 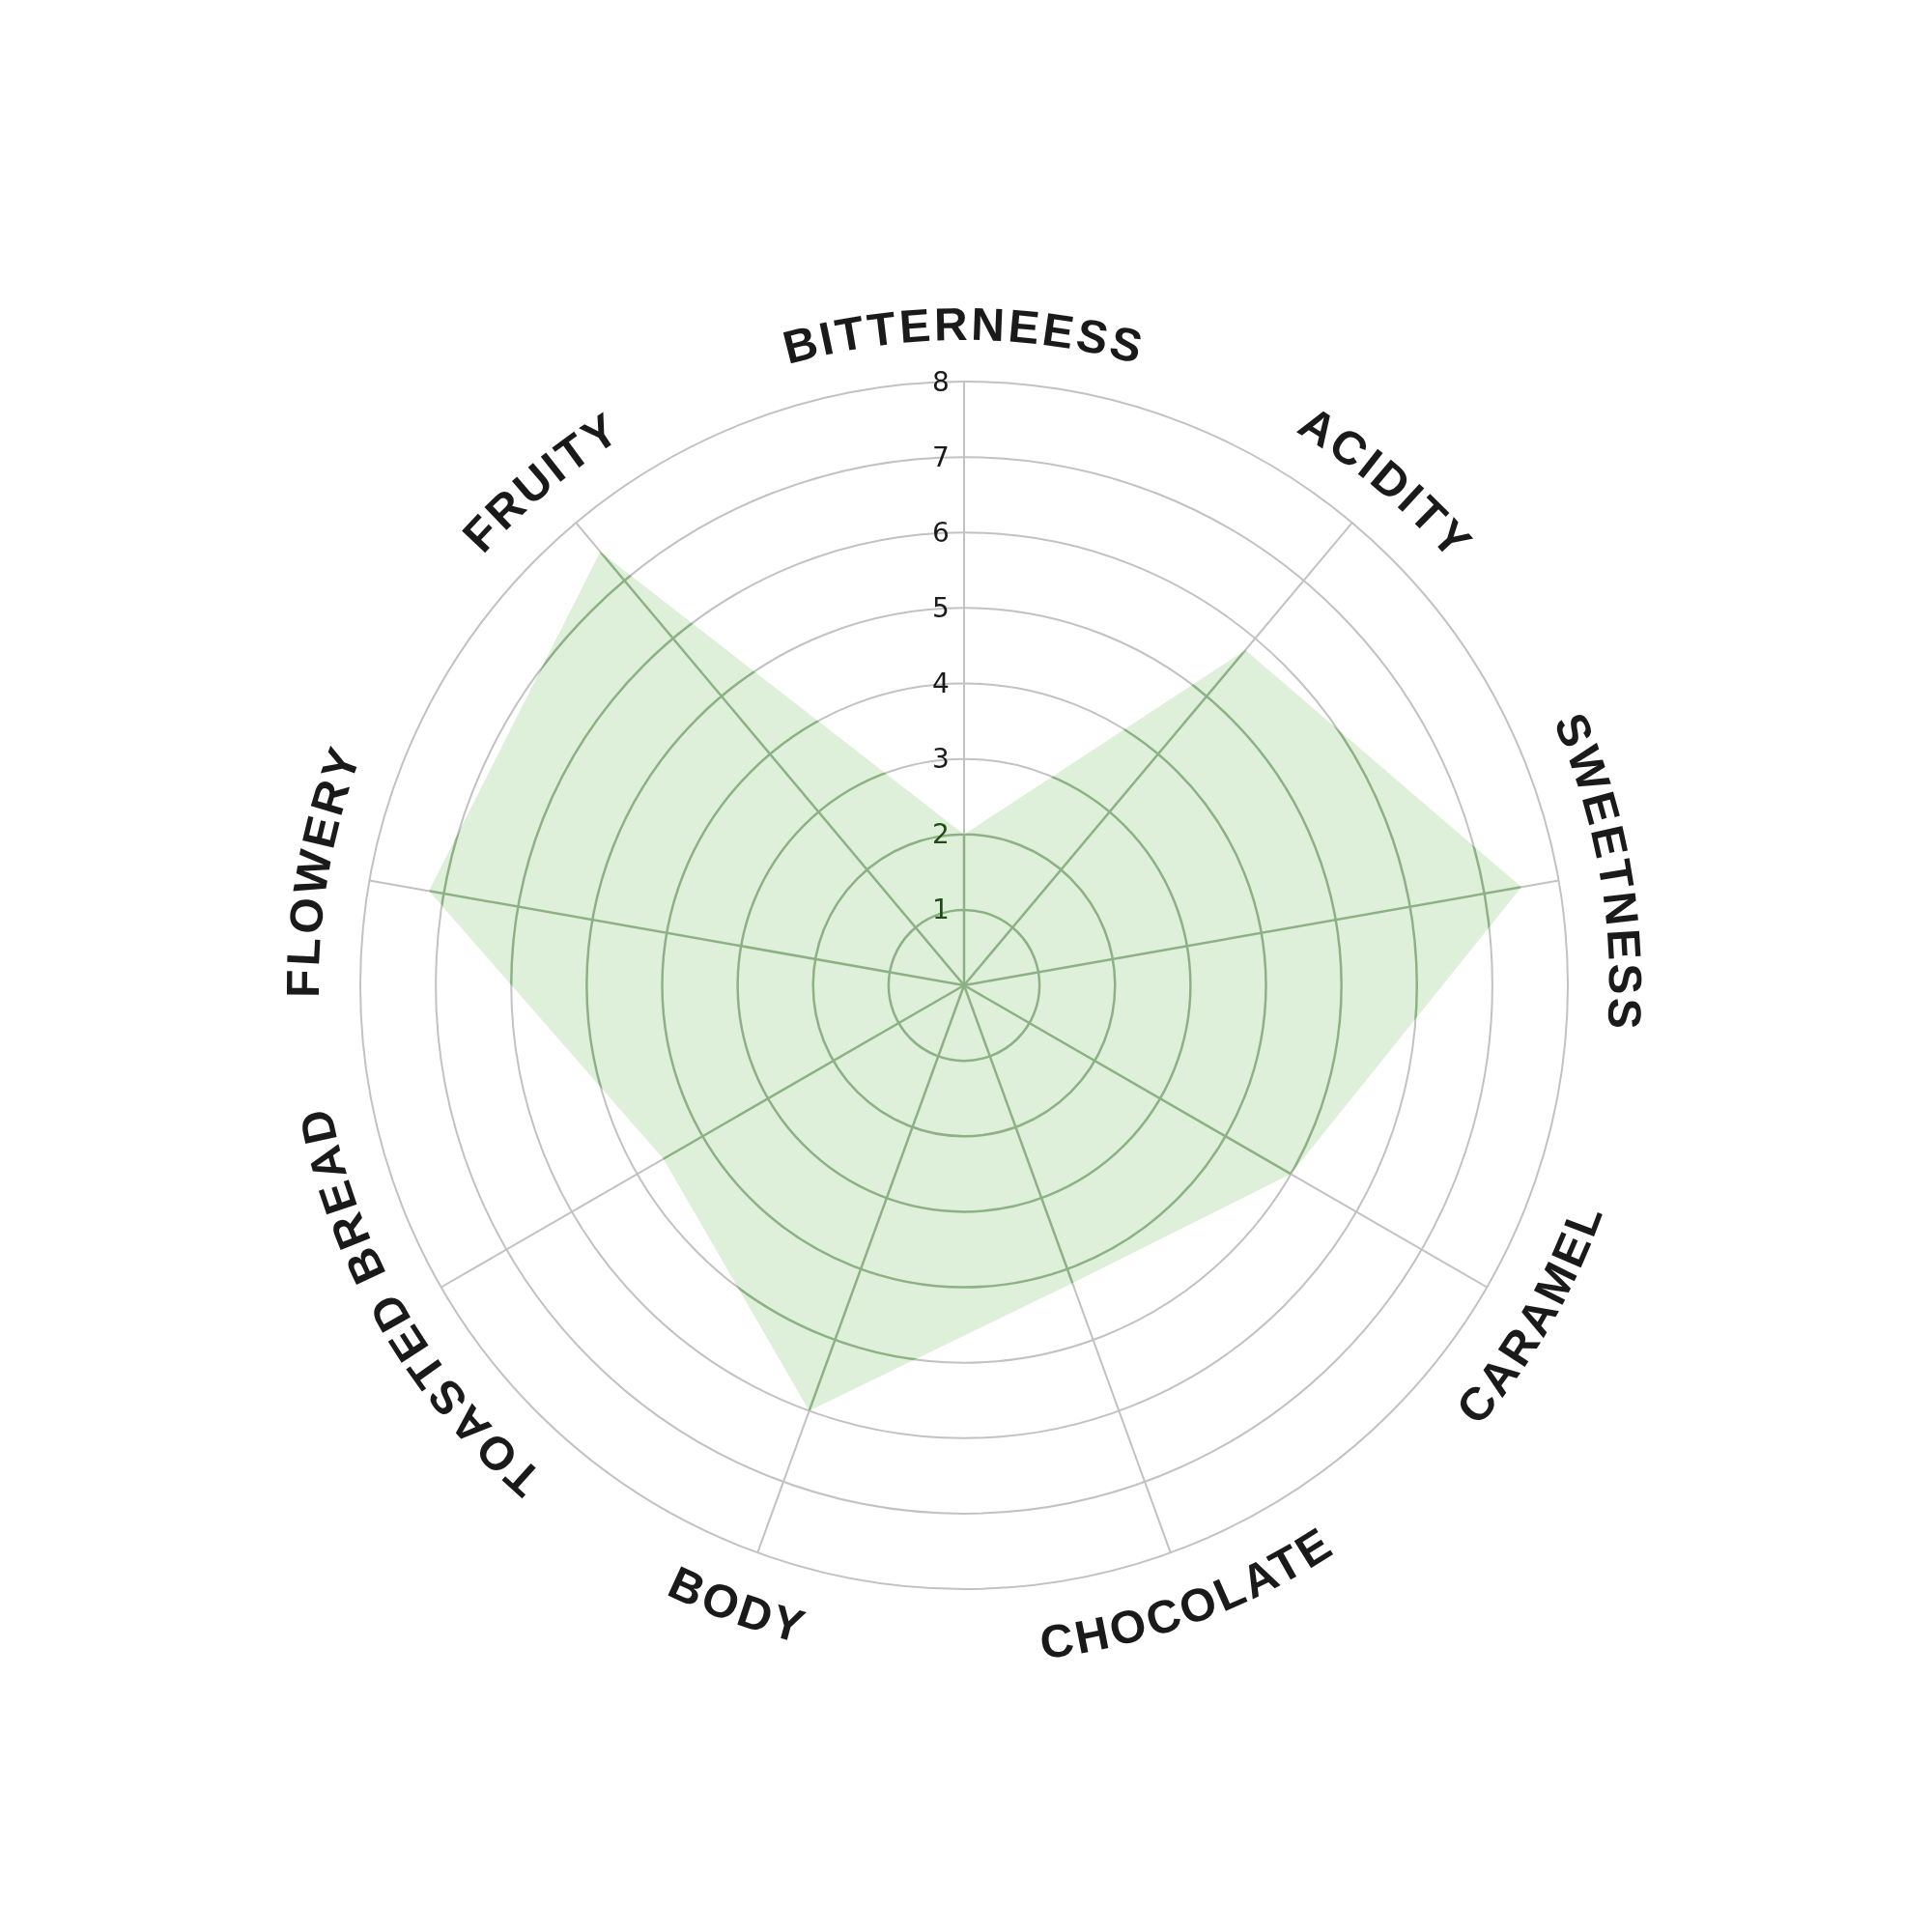 What do you see at coordinates (941, 532) in the screenshot?
I see `y-tick-label: 6` at bounding box center [941, 532].